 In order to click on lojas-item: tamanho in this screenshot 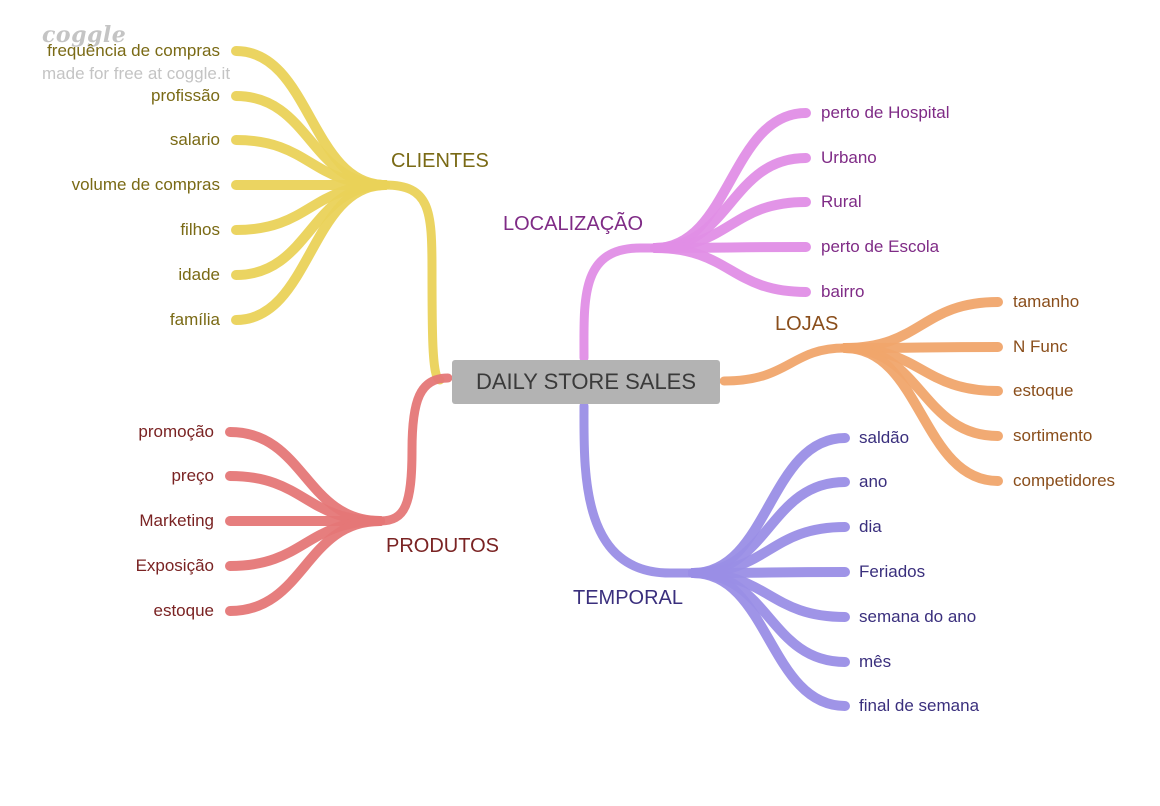, I will do `click(1046, 301)`.